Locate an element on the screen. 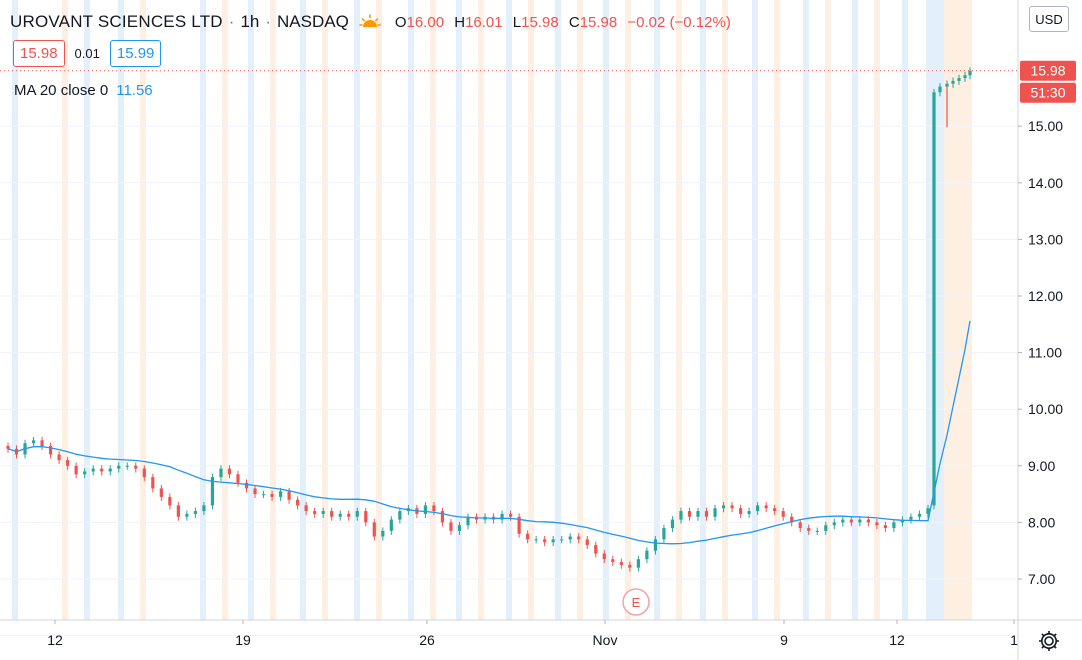 Image resolution: width=1082 pixels, height=660 pixels. gear-icon is located at coordinates (1049, 641).